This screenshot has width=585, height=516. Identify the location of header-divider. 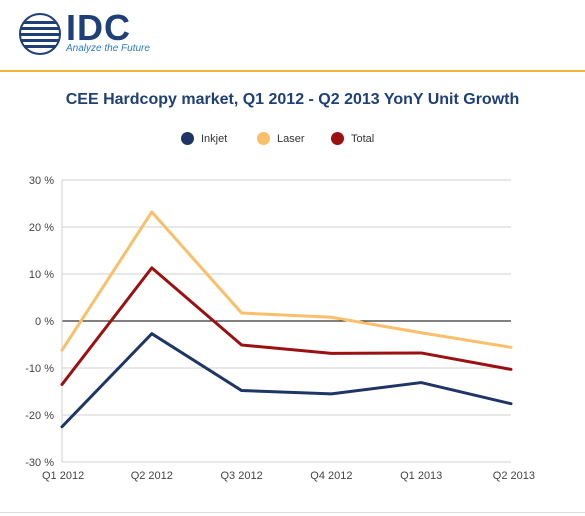
(292, 71).